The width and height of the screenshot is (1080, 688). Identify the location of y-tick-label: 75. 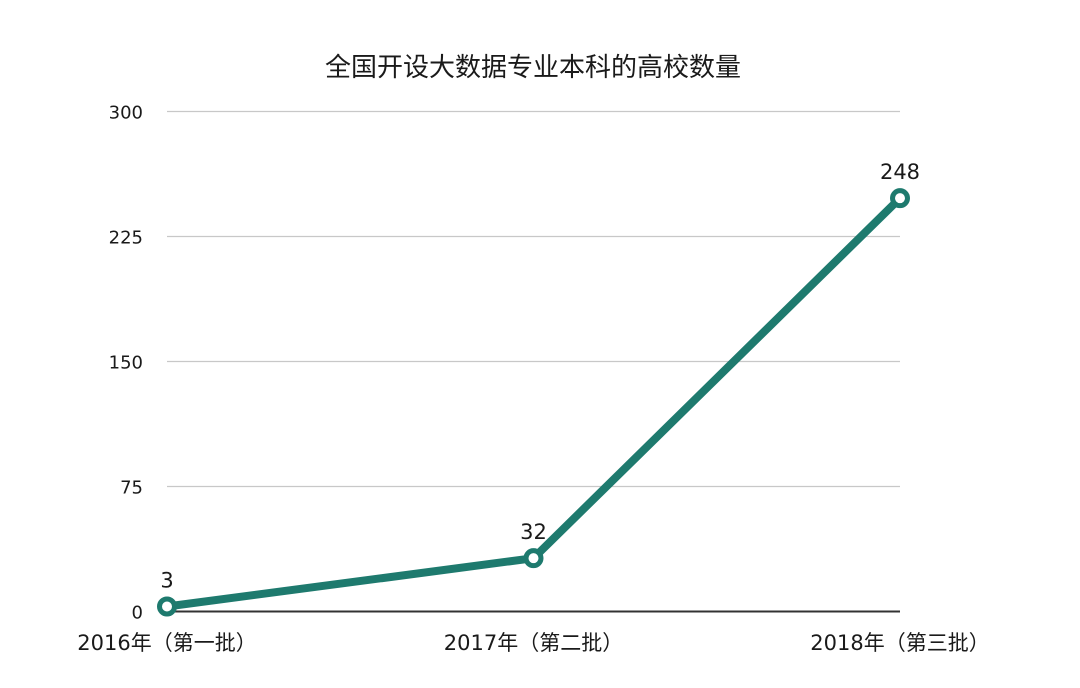
(131, 488).